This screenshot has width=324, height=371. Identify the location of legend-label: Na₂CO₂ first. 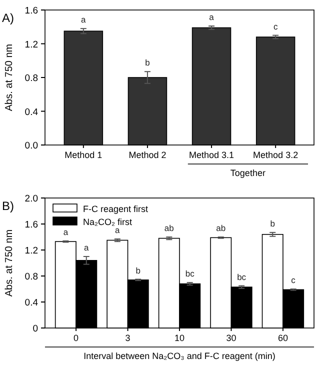
(107, 222).